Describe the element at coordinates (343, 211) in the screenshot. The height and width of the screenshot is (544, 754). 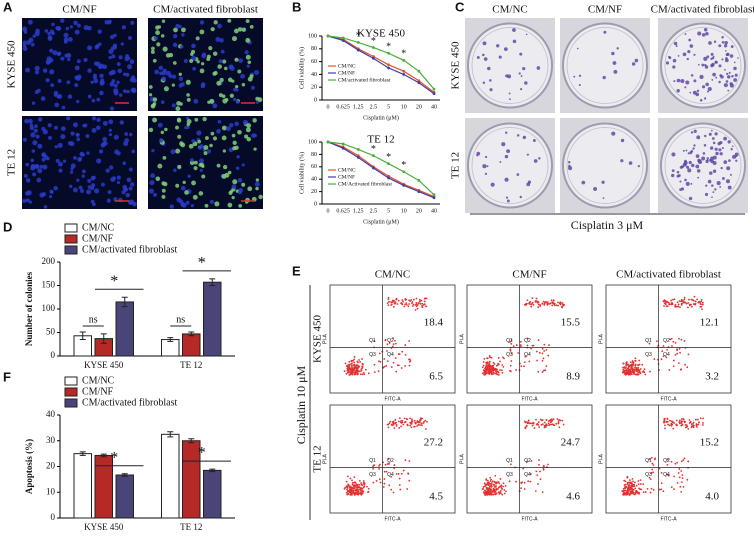
I see `x-tick-label: 0.625` at that location.